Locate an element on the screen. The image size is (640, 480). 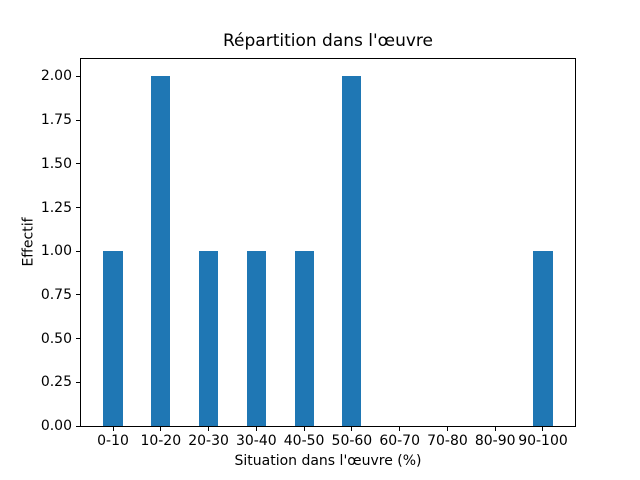
y-tick-label: 1.00 is located at coordinates (56, 251).